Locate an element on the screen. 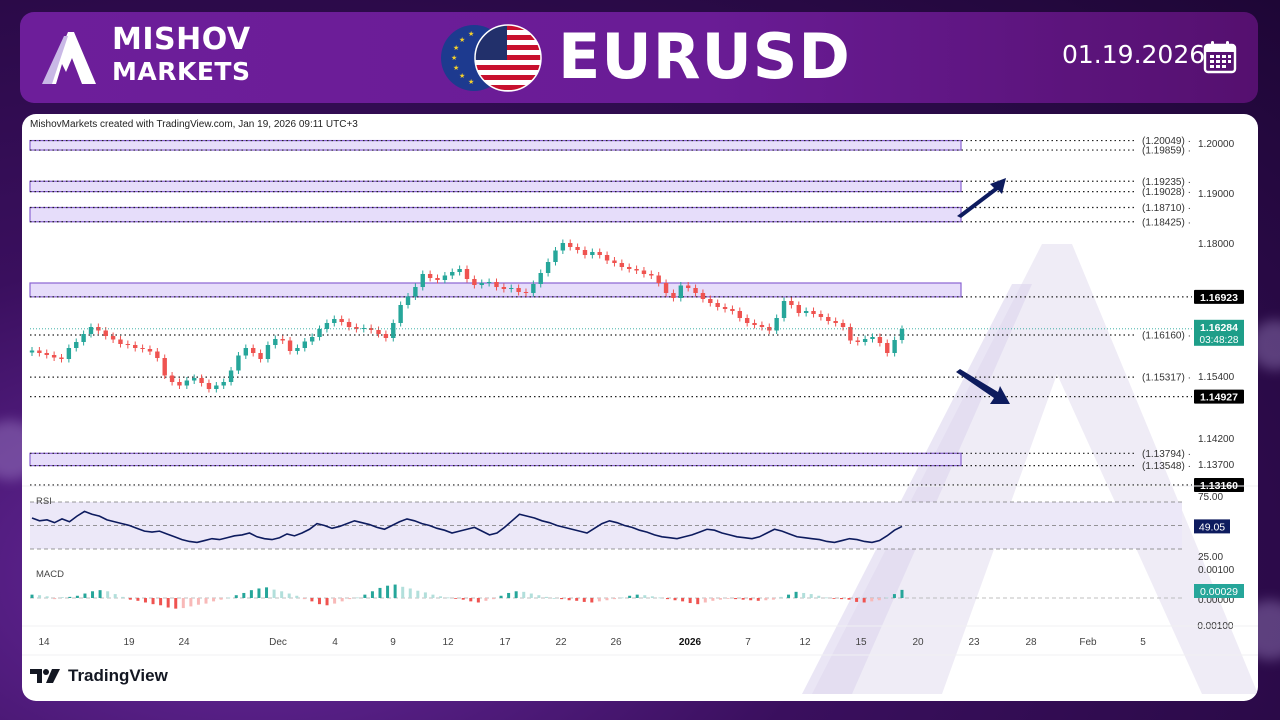 Image resolution: width=1280 pixels, height=720 pixels. rsi-tick: 25.00 is located at coordinates (1210, 557).